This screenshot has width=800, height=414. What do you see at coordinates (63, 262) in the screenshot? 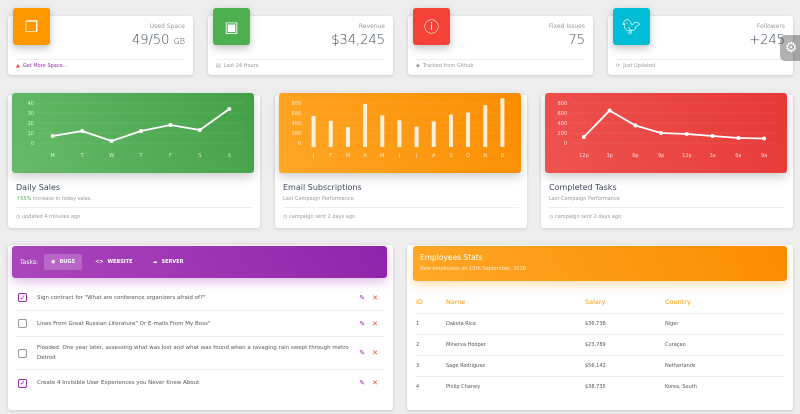
I see `tab-bugs: ◉ BUGS` at bounding box center [63, 262].